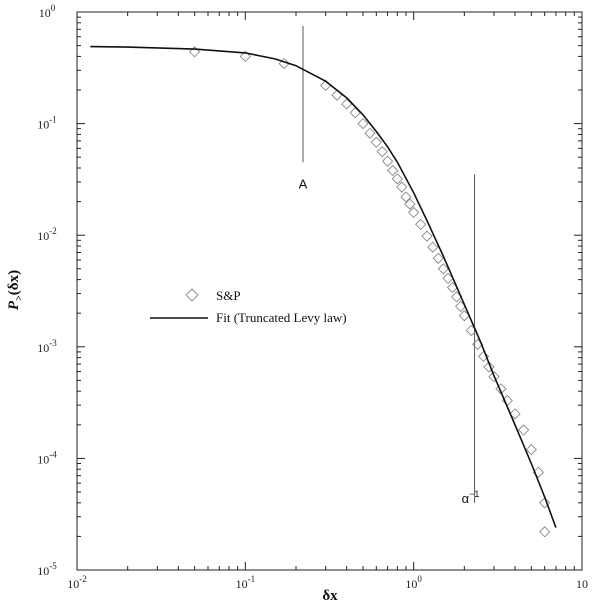  Describe the element at coordinates (228, 295) in the screenshot. I see `legend-label-sp: S&P` at that location.